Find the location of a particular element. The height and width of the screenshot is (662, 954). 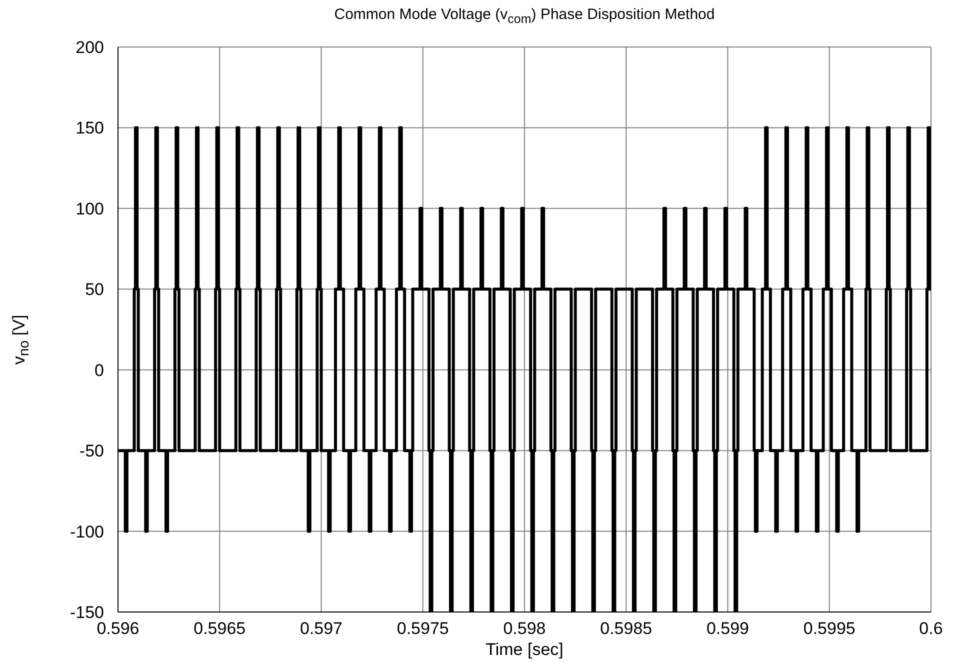

x-tick-label: 0.5995 is located at coordinates (829, 628).